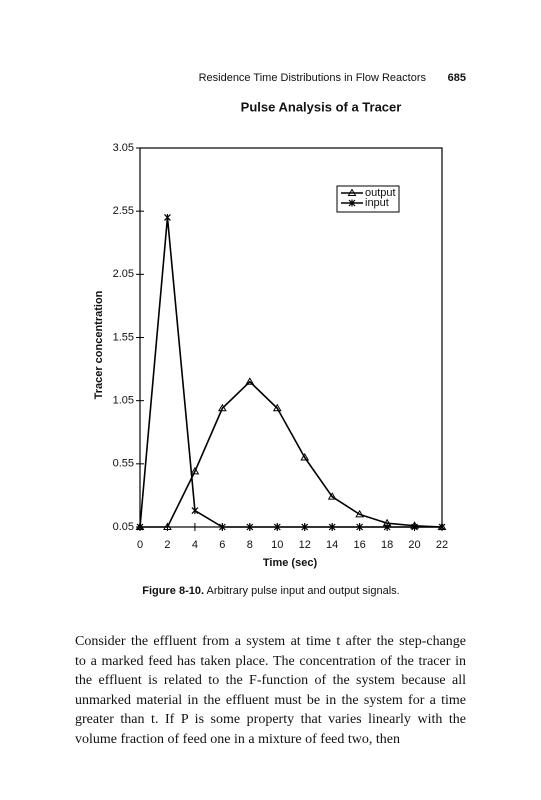 This screenshot has height=800, width=541. I want to click on x-axis-label: Time (sec), so click(290, 563).